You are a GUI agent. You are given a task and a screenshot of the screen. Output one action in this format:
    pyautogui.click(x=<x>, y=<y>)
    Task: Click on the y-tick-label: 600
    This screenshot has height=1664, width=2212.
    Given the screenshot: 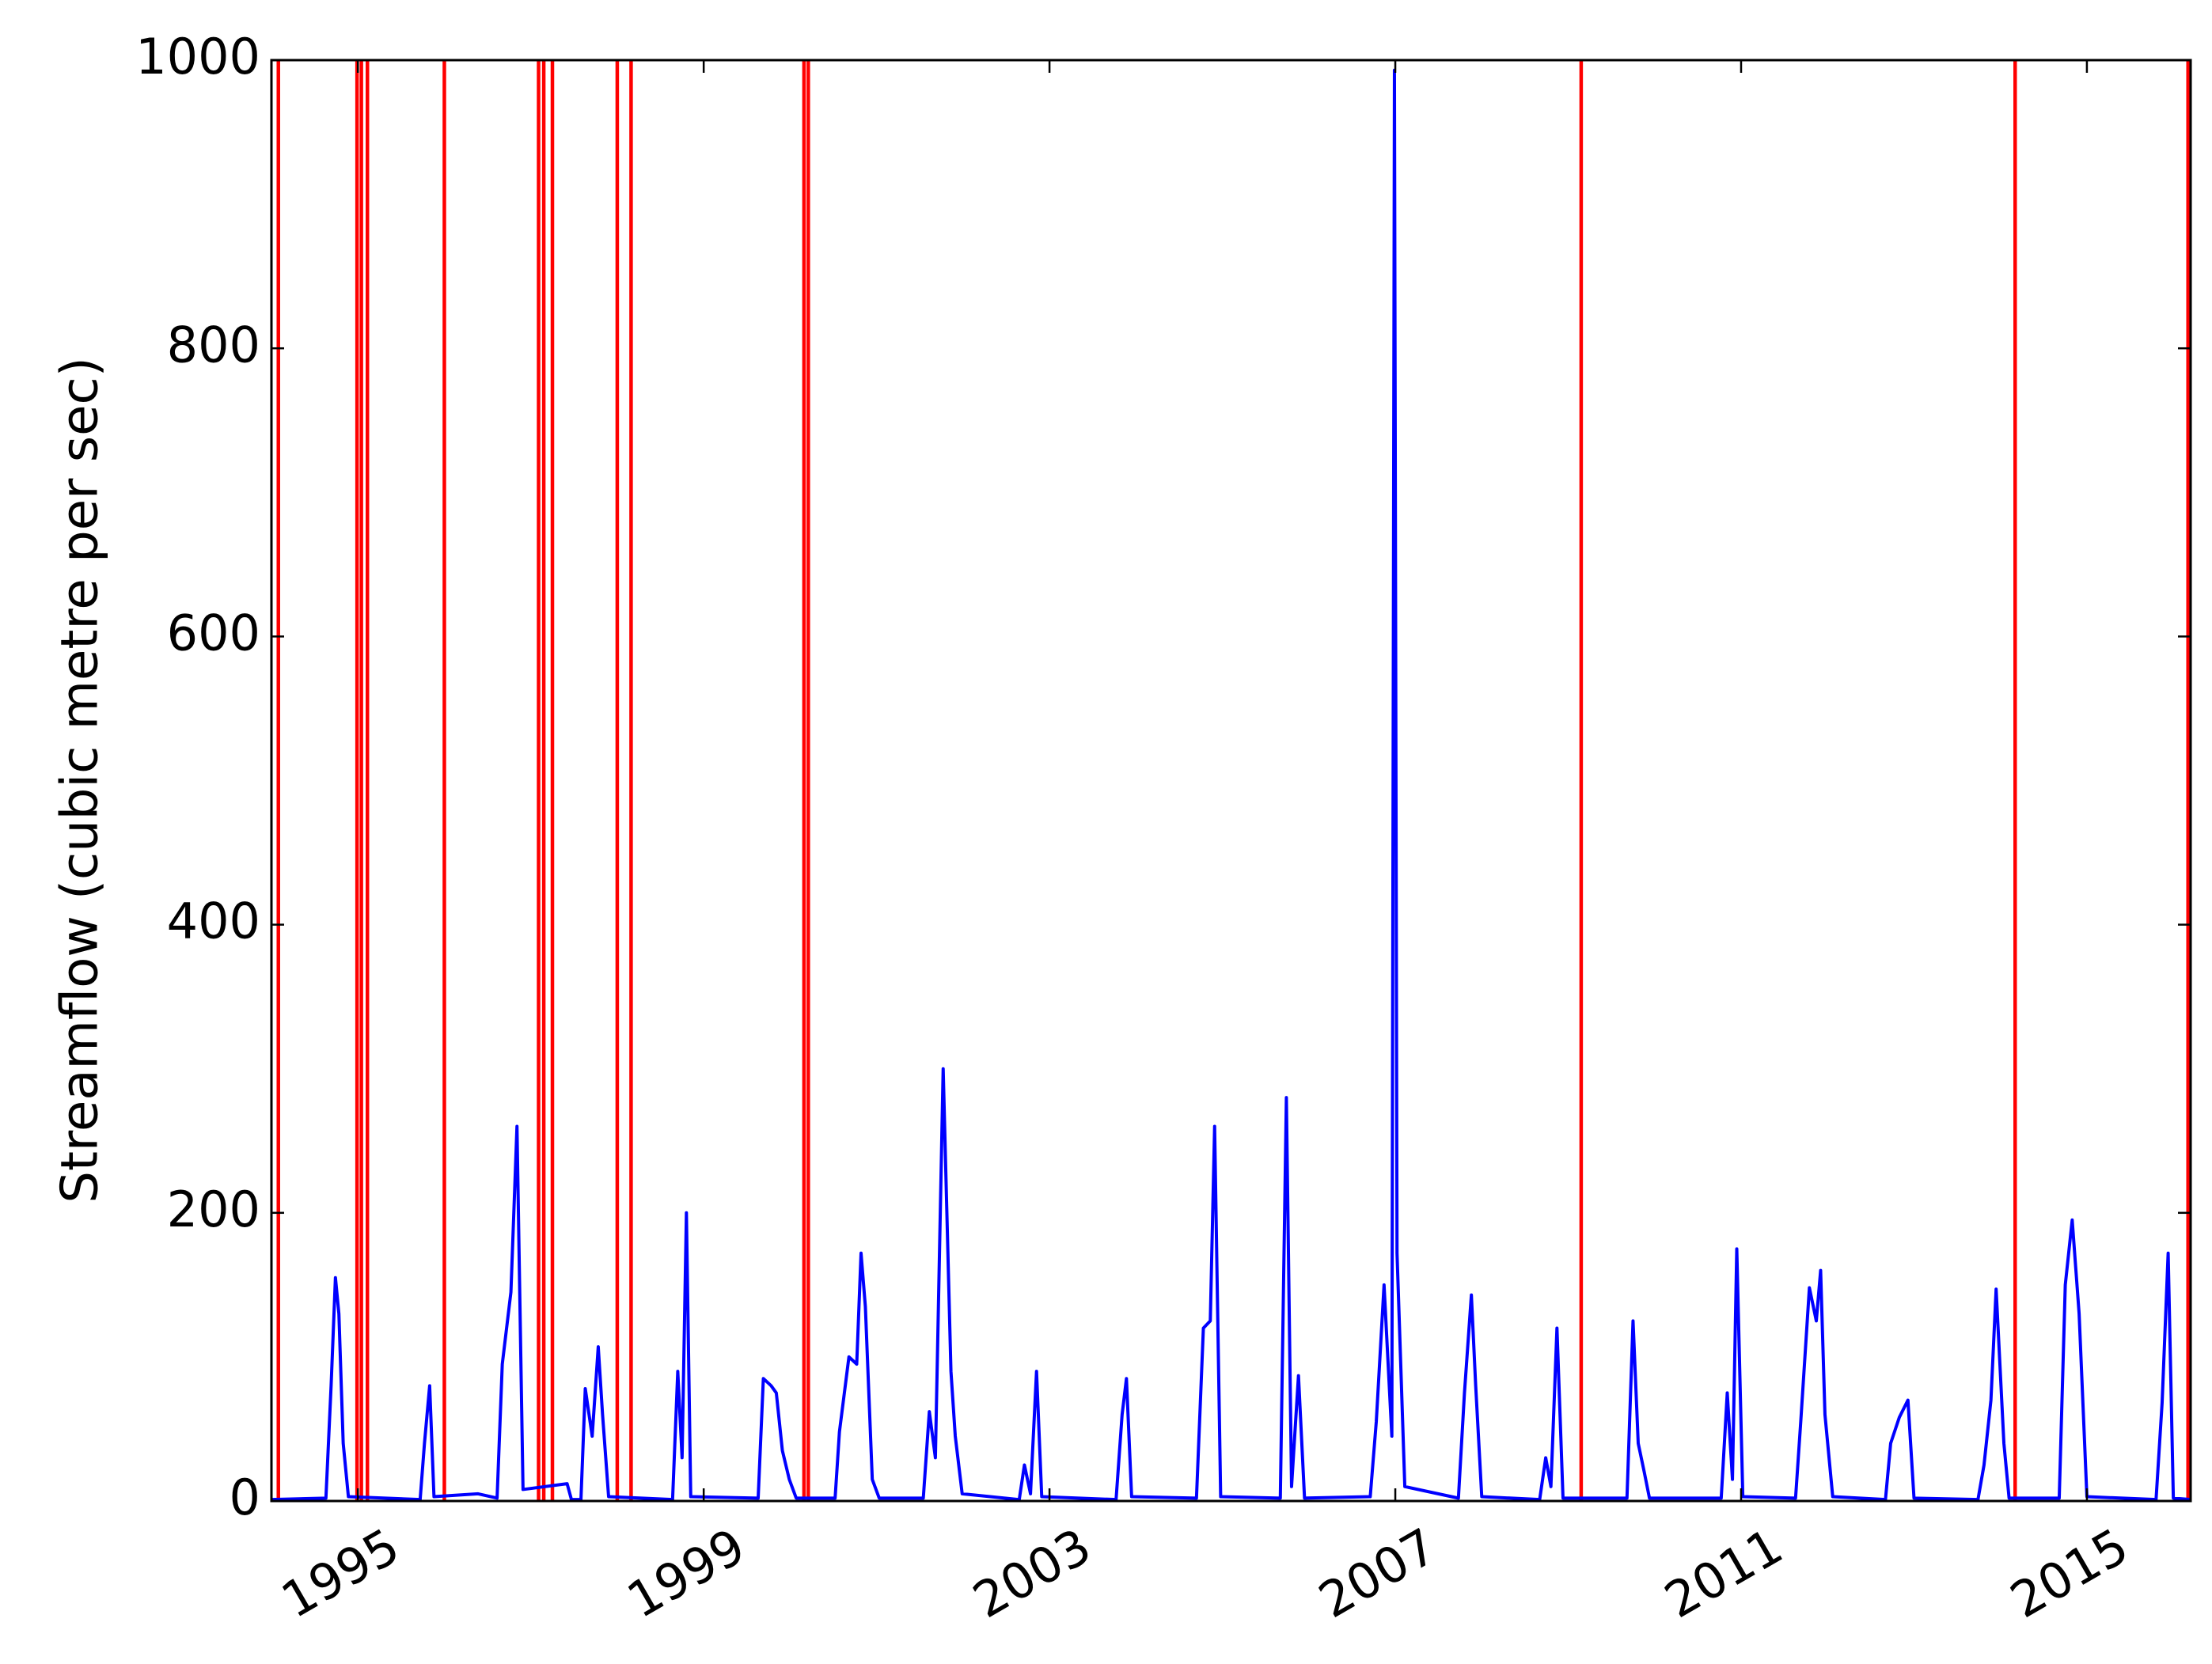 What is the action you would take?
    pyautogui.click(x=214, y=633)
    